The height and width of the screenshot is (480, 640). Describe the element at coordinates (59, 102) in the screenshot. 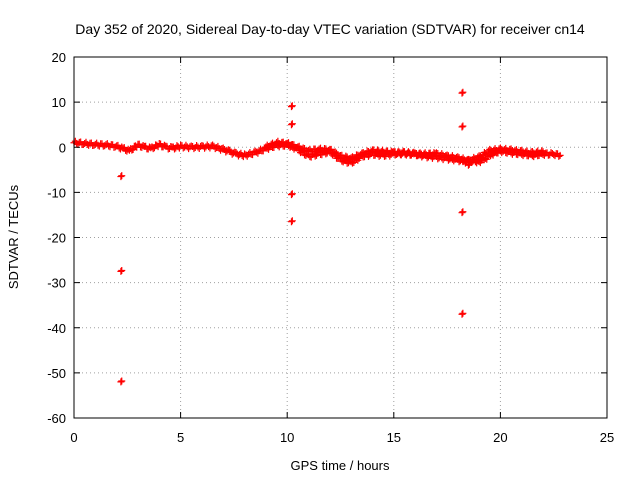

I see `y-tick-label: 10` at that location.